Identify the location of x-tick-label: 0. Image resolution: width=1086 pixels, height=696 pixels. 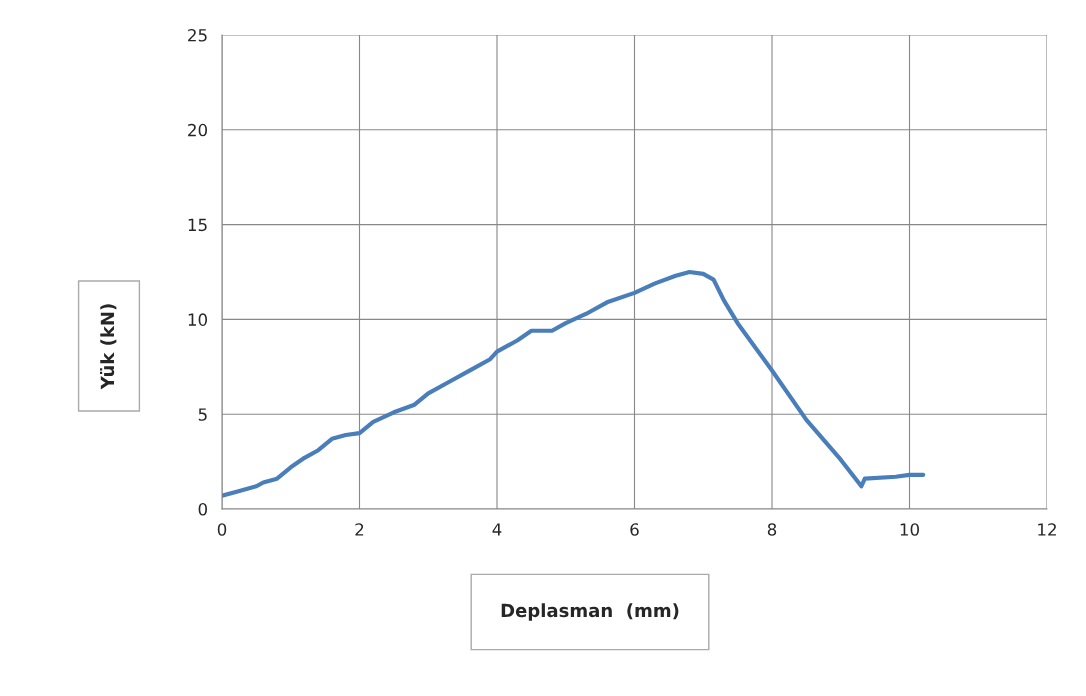
(222, 529).